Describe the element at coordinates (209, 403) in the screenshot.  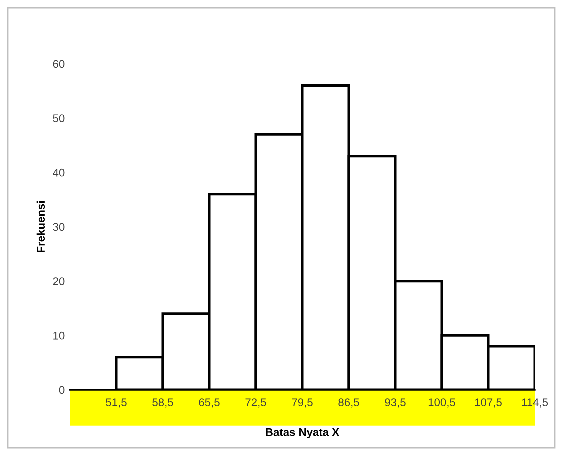
I see `x-tick-label: 65,5` at that location.